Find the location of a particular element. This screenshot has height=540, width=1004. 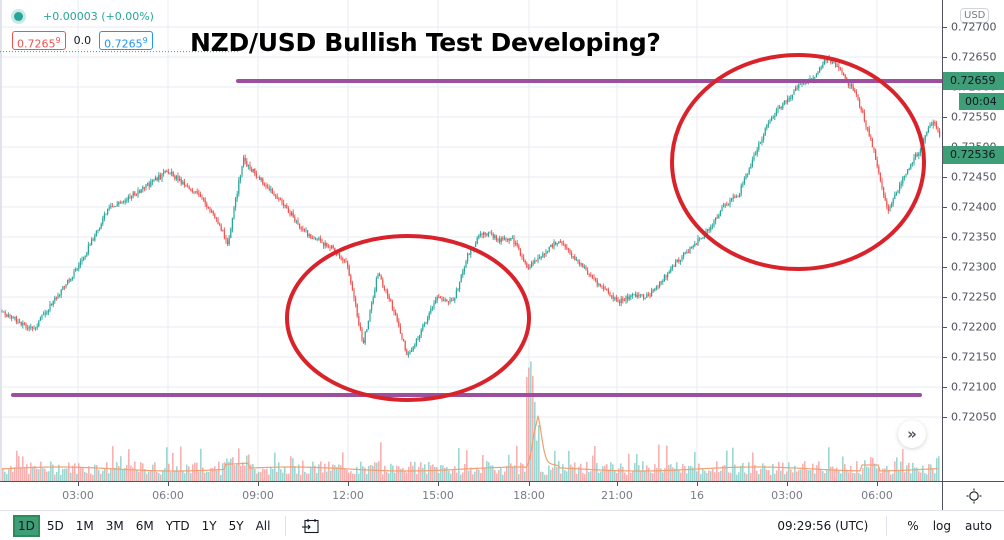

price-label: 0.72100 is located at coordinates (974, 387).